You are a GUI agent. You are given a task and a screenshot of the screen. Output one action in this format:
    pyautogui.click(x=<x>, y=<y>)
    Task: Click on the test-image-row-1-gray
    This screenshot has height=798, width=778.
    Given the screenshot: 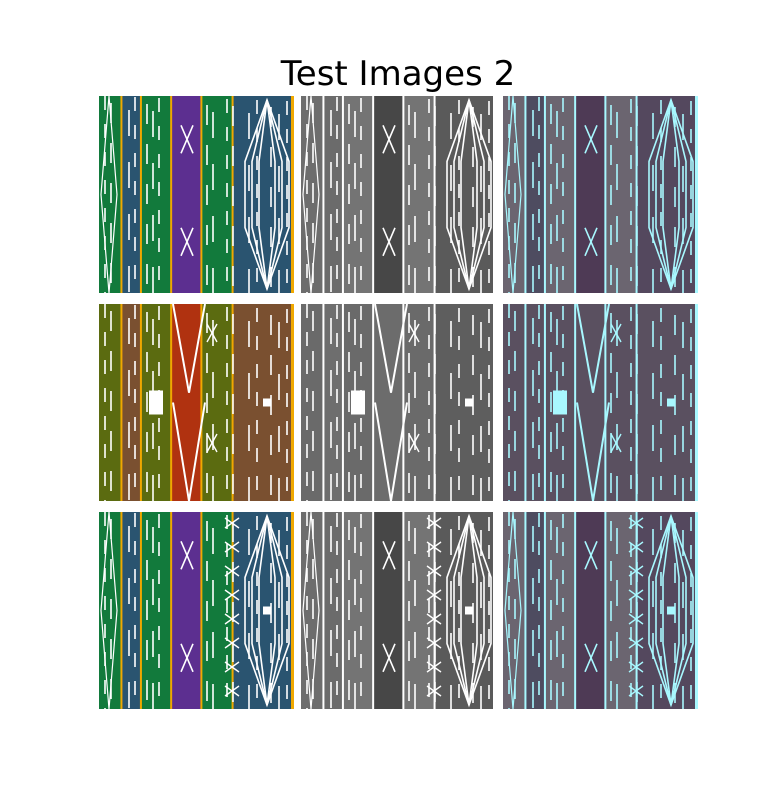 What is the action you would take?
    pyautogui.click(x=398, y=194)
    